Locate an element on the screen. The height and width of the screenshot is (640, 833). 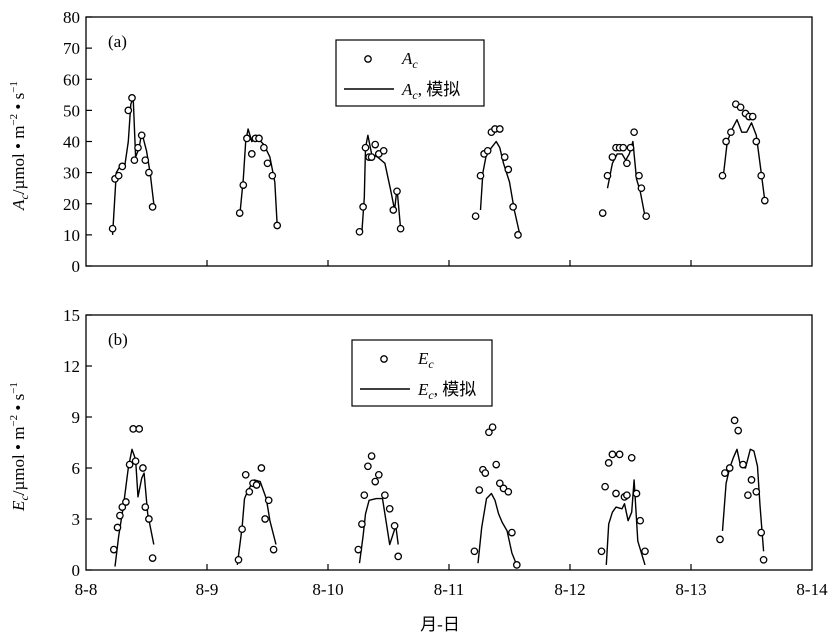
y-tick-label: 30 is located at coordinates (71, 173).